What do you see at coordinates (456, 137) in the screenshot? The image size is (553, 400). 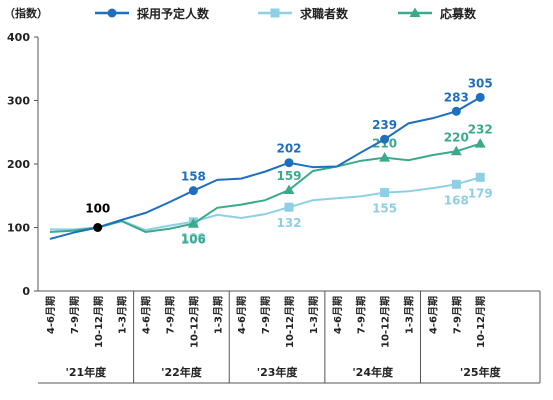 I see `data-label: 220` at bounding box center [456, 137].